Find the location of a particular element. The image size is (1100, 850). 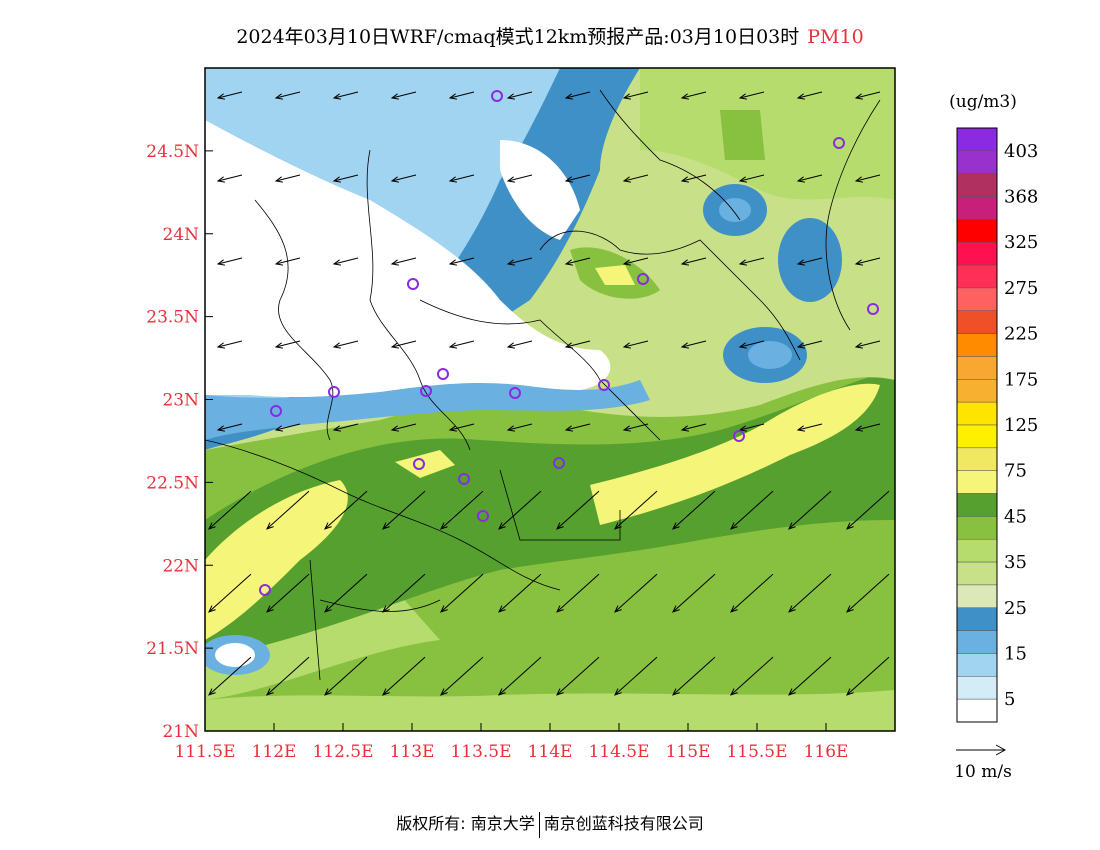

wind-scale-label: 10 m/s is located at coordinates (983, 772).